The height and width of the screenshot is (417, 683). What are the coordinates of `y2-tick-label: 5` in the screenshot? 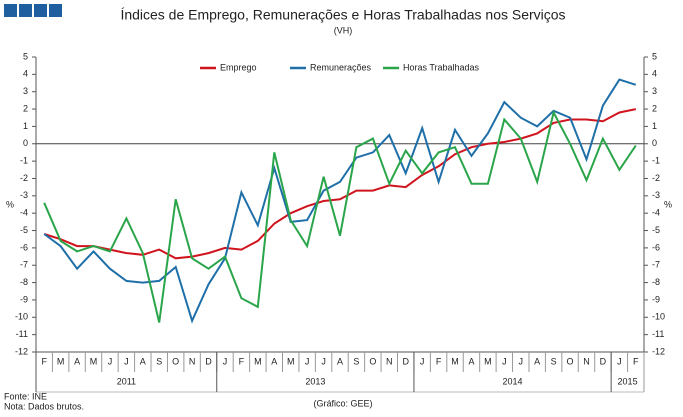 It's located at (654, 56).